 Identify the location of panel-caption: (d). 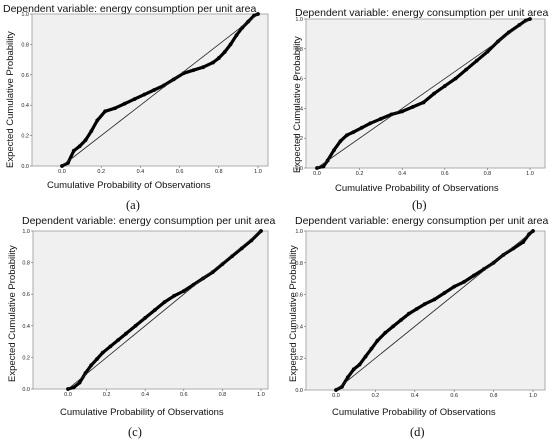
(417, 432).